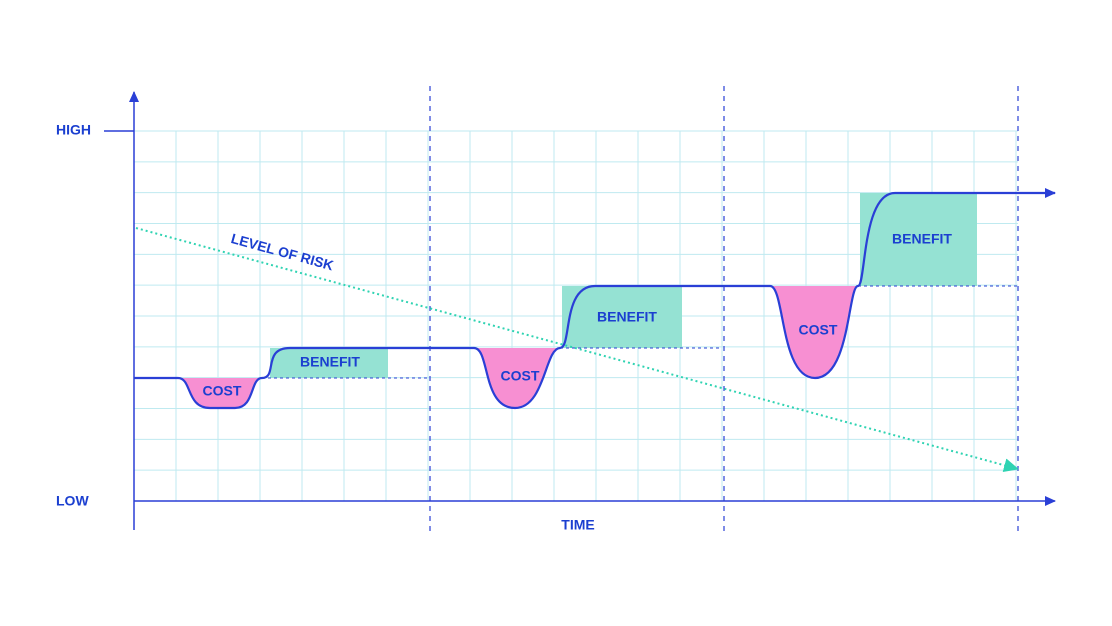 Image resolution: width=1112 pixels, height=626 pixels. Describe the element at coordinates (73, 130) in the screenshot. I see `high-label: HIGH` at that location.